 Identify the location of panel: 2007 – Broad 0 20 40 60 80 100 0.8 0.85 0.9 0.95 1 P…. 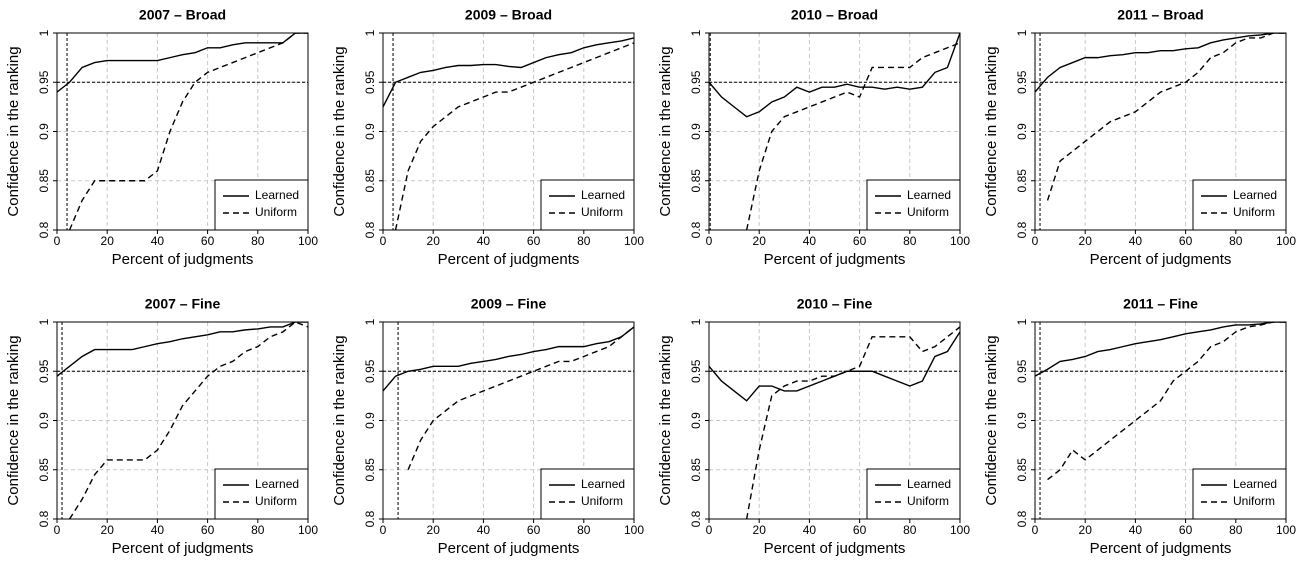
(161, 137).